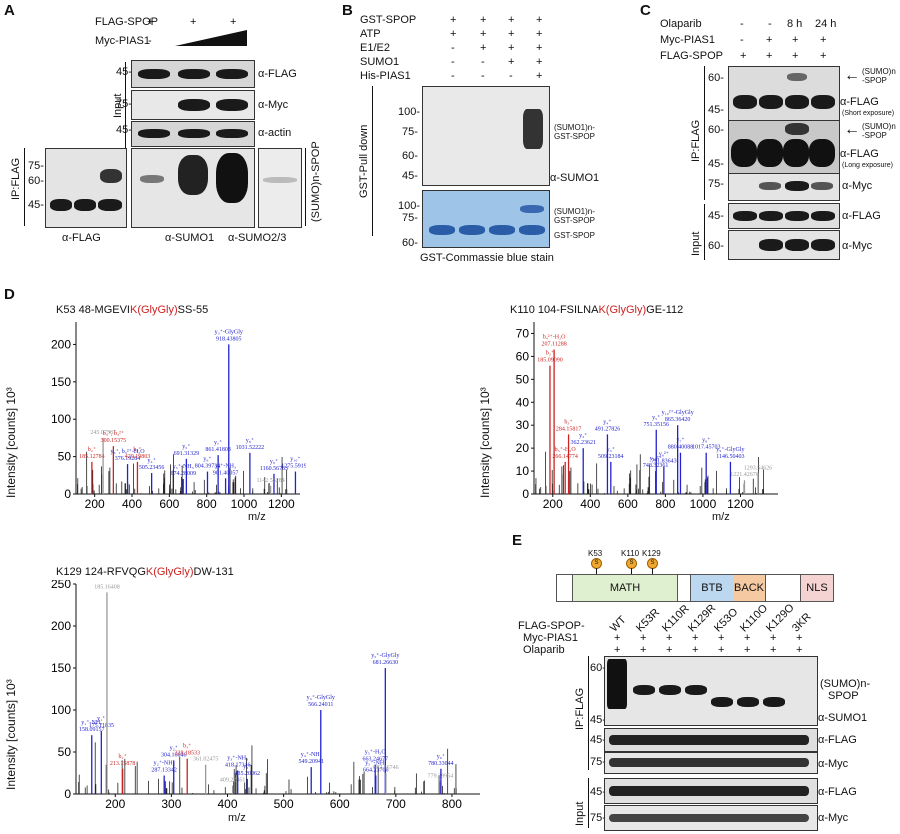  What do you see at coordinates (681, 448) in the screenshot?
I see `peak-mz-label: 880.40088` at bounding box center [681, 448].